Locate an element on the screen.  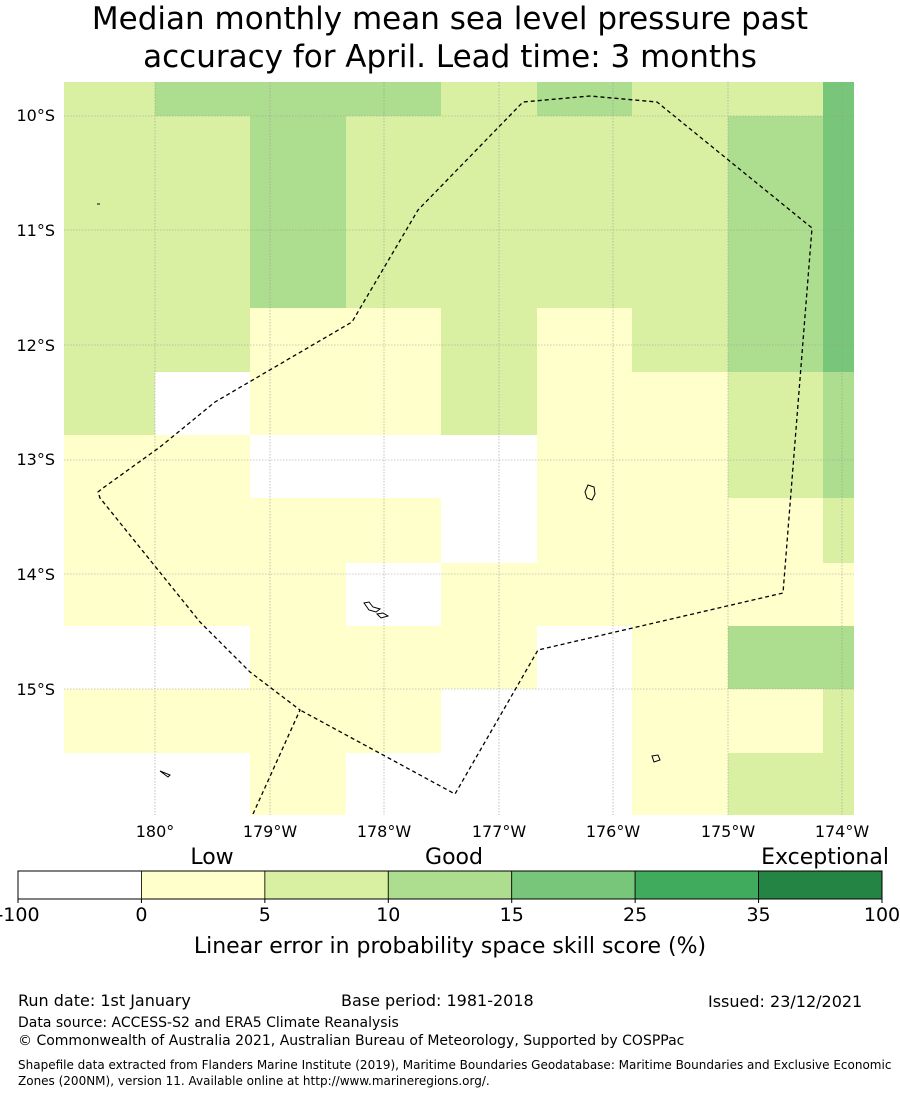
lat-label-10s: 10°S is located at coordinates (35, 115).